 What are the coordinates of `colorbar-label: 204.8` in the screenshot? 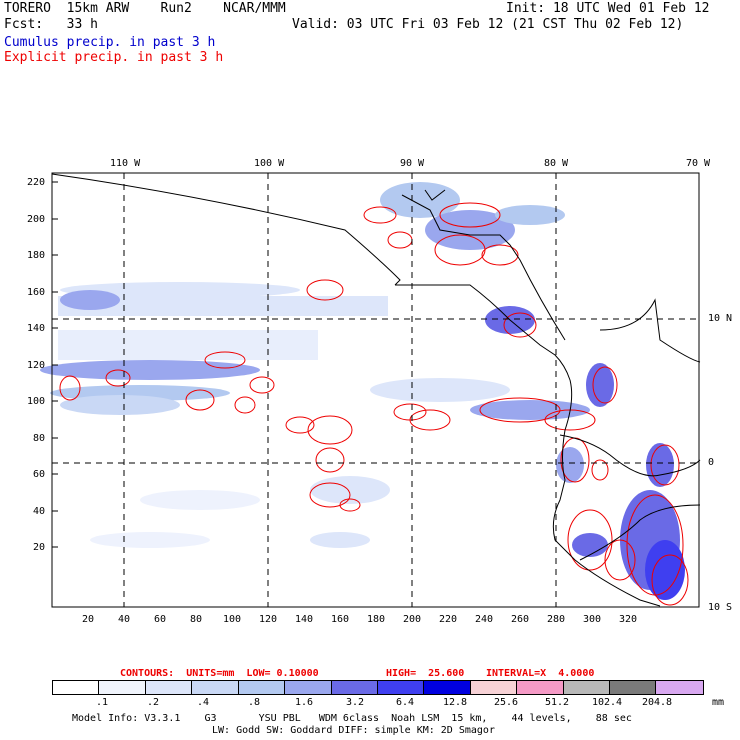 It's located at (657, 702).